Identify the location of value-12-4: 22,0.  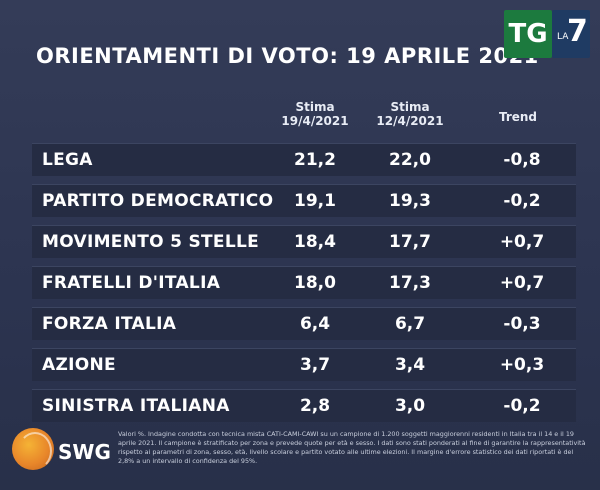
(410, 160).